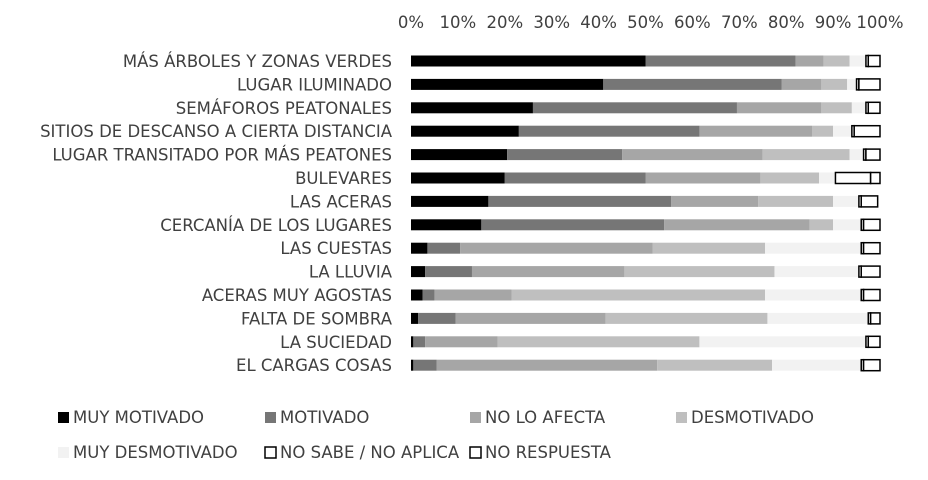 This screenshot has height=480, width=928. I want to click on category-label: FALTA DE SOMBRA, so click(317, 318).